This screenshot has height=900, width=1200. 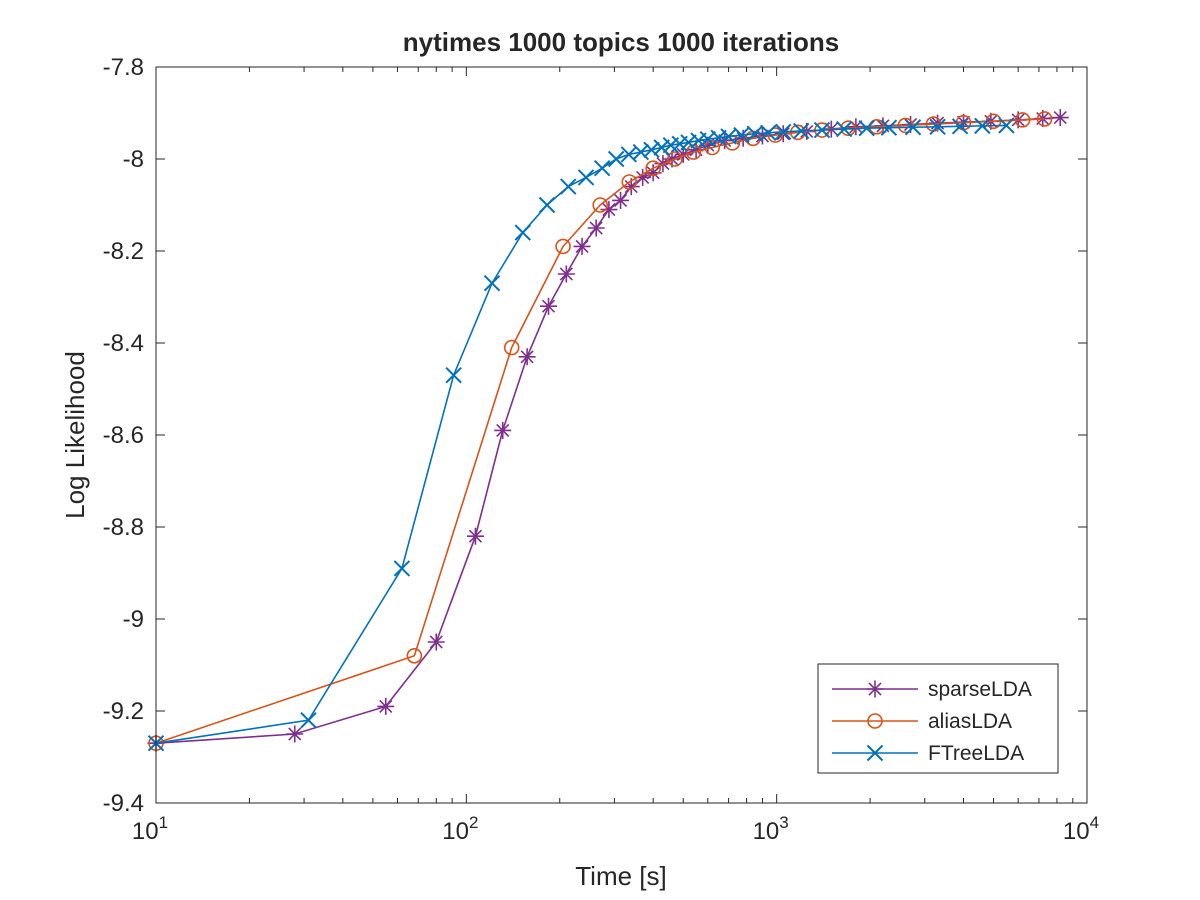 I want to click on y-axis-title: Log Likelihood, so click(x=75, y=435).